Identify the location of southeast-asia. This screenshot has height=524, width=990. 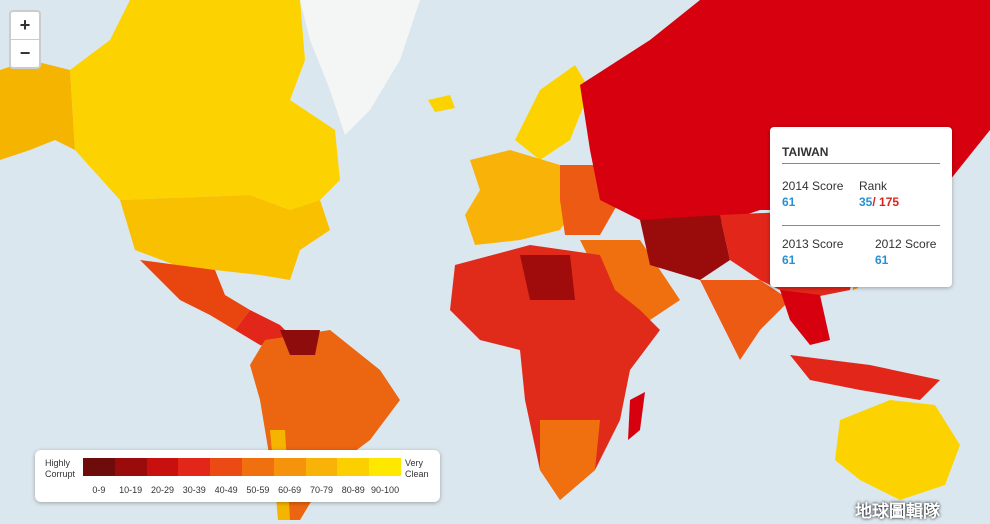
(805, 317).